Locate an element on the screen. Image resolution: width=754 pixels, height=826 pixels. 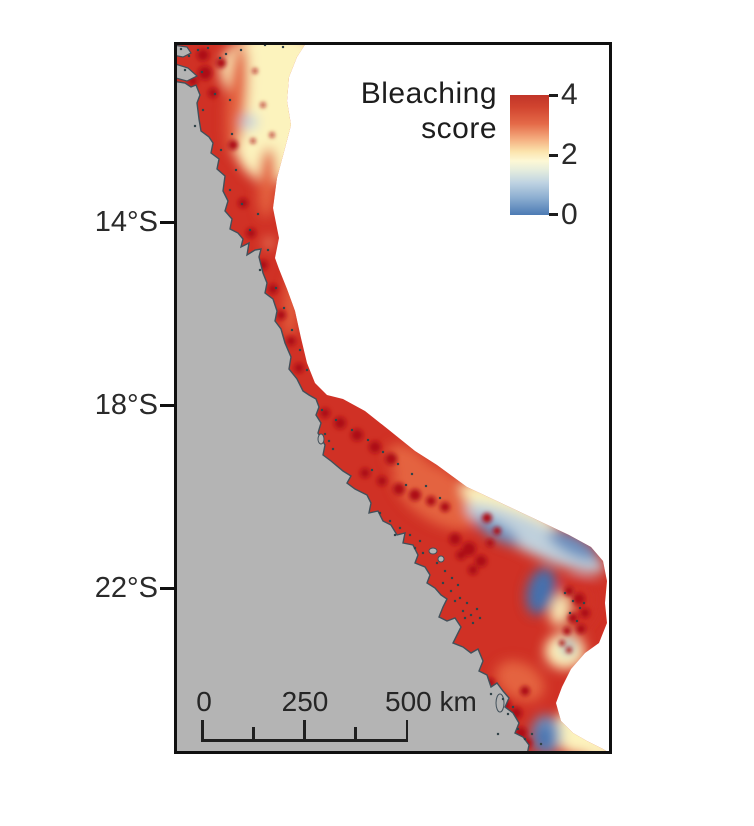
legend-title: Bleaching score is located at coordinates (393, 111).